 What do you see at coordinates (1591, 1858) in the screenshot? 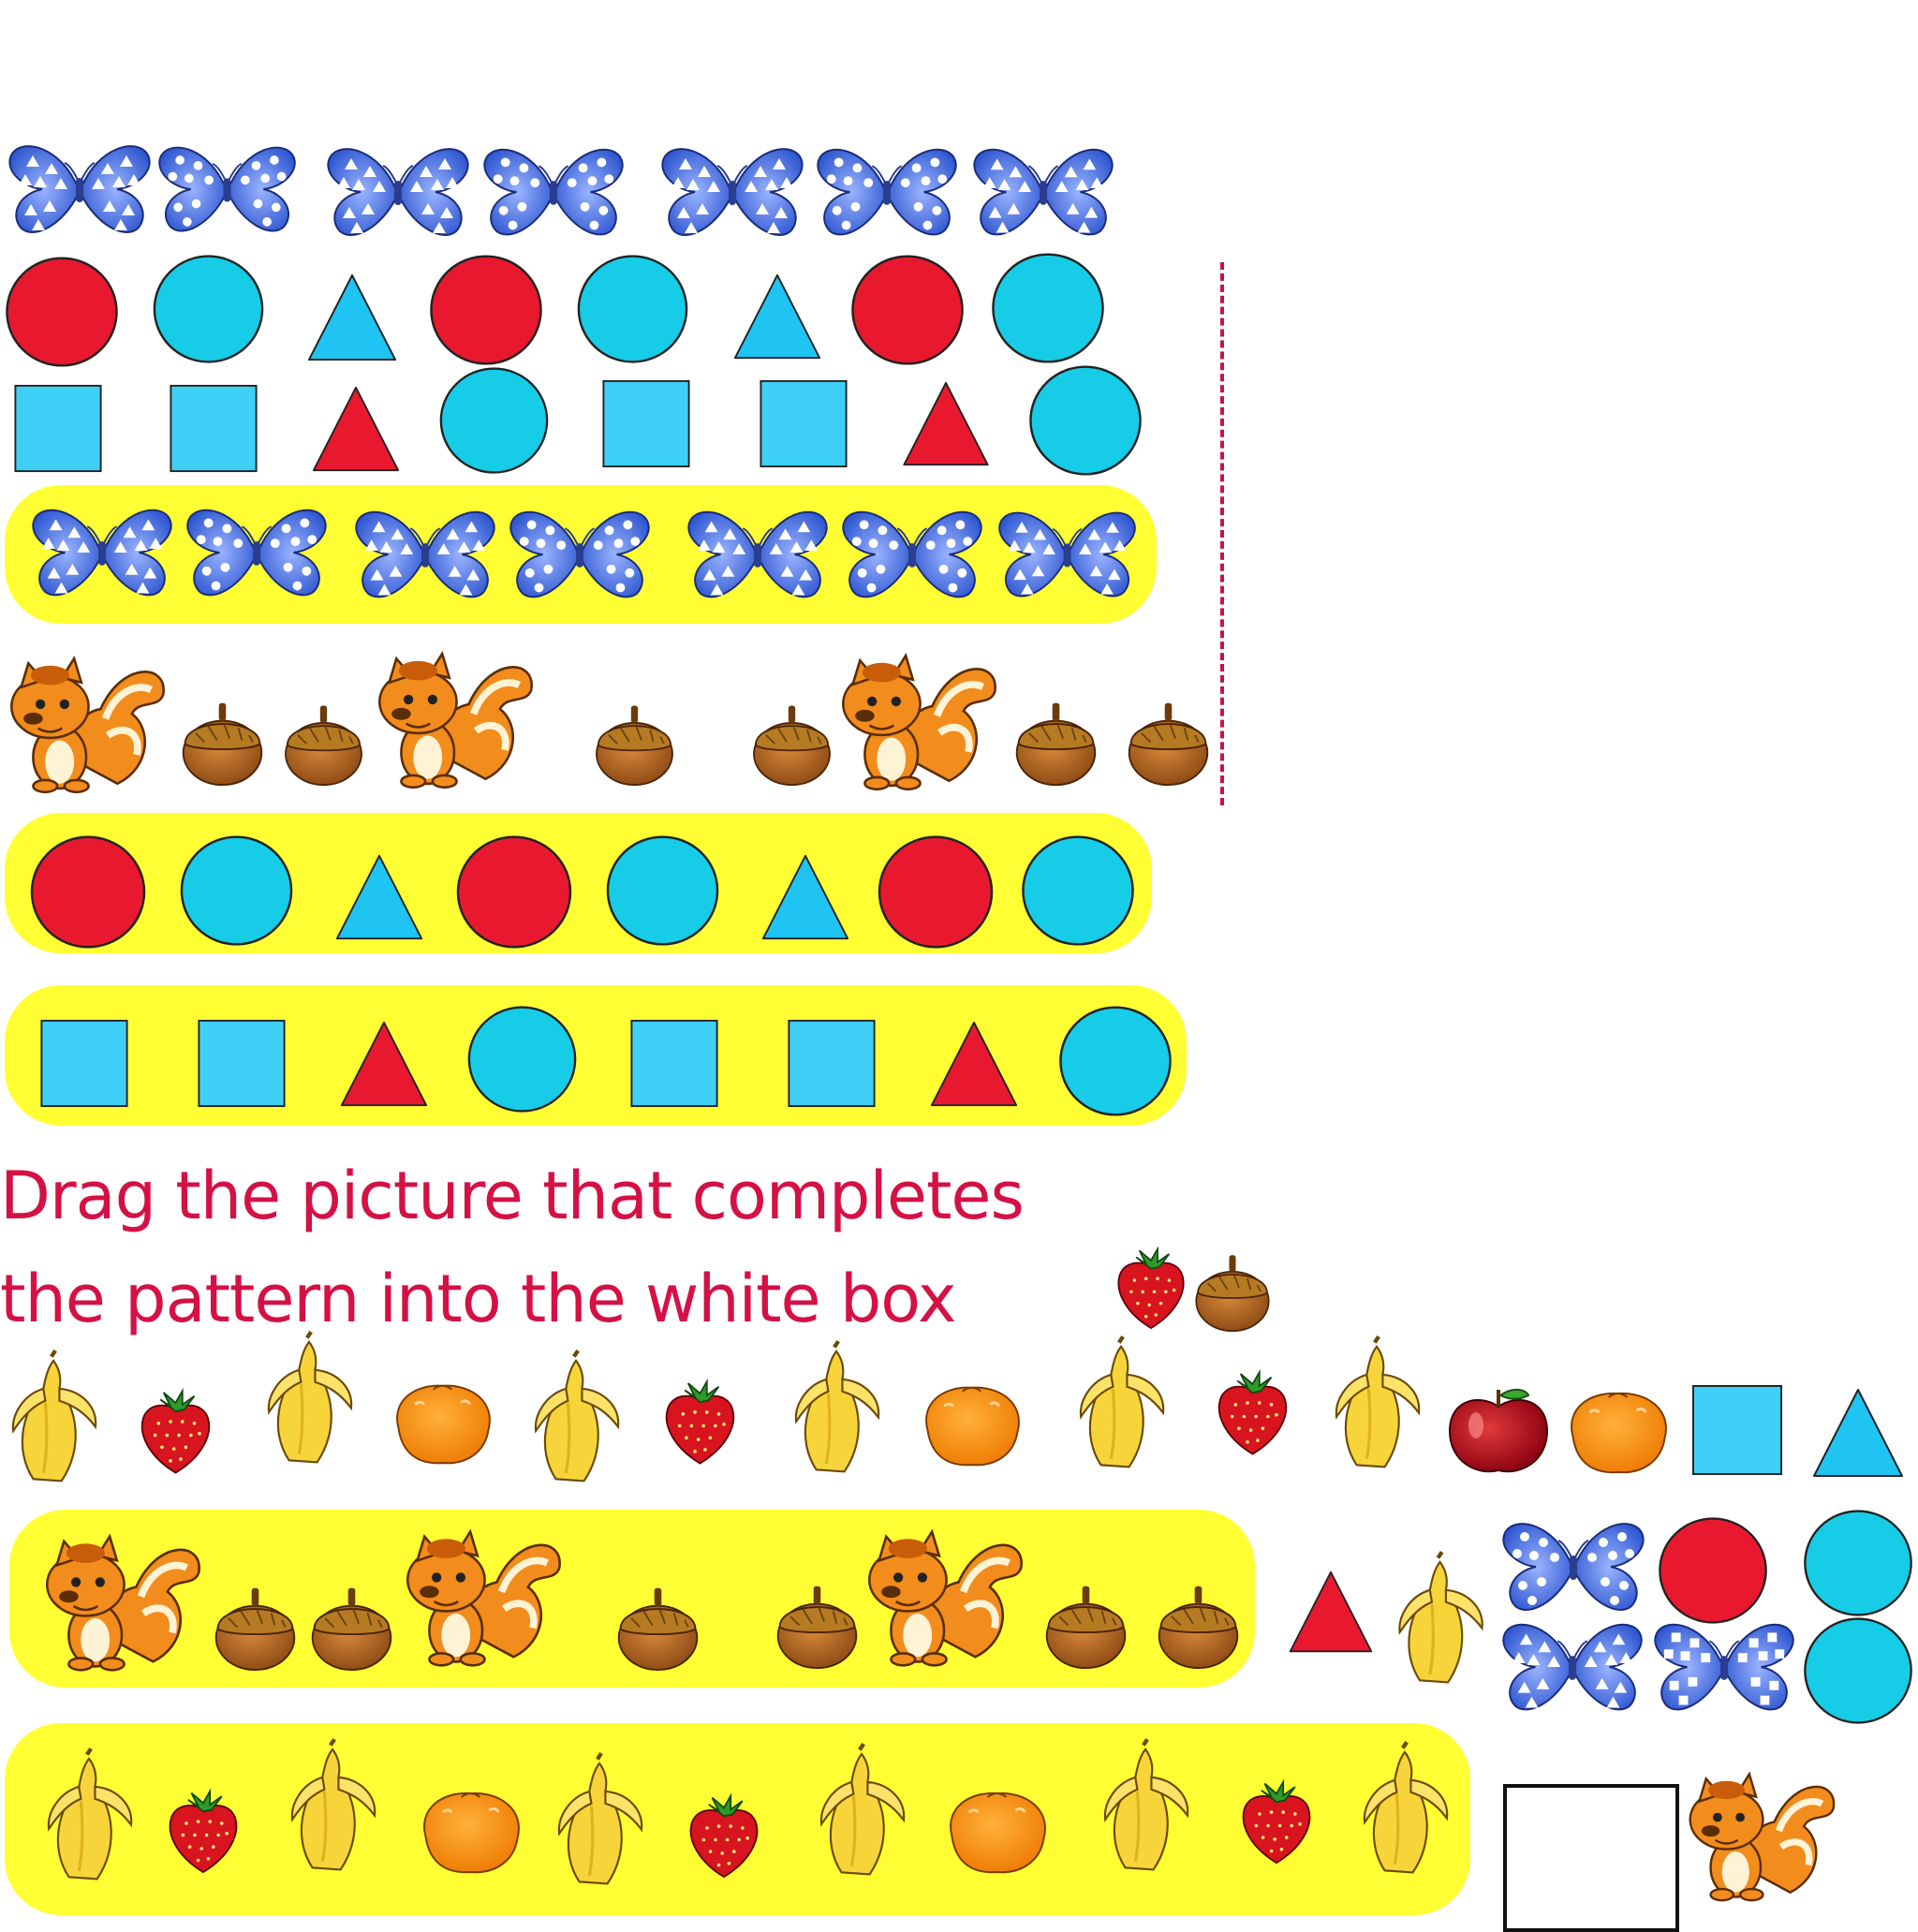
I see `answer-drop-box` at bounding box center [1591, 1858].